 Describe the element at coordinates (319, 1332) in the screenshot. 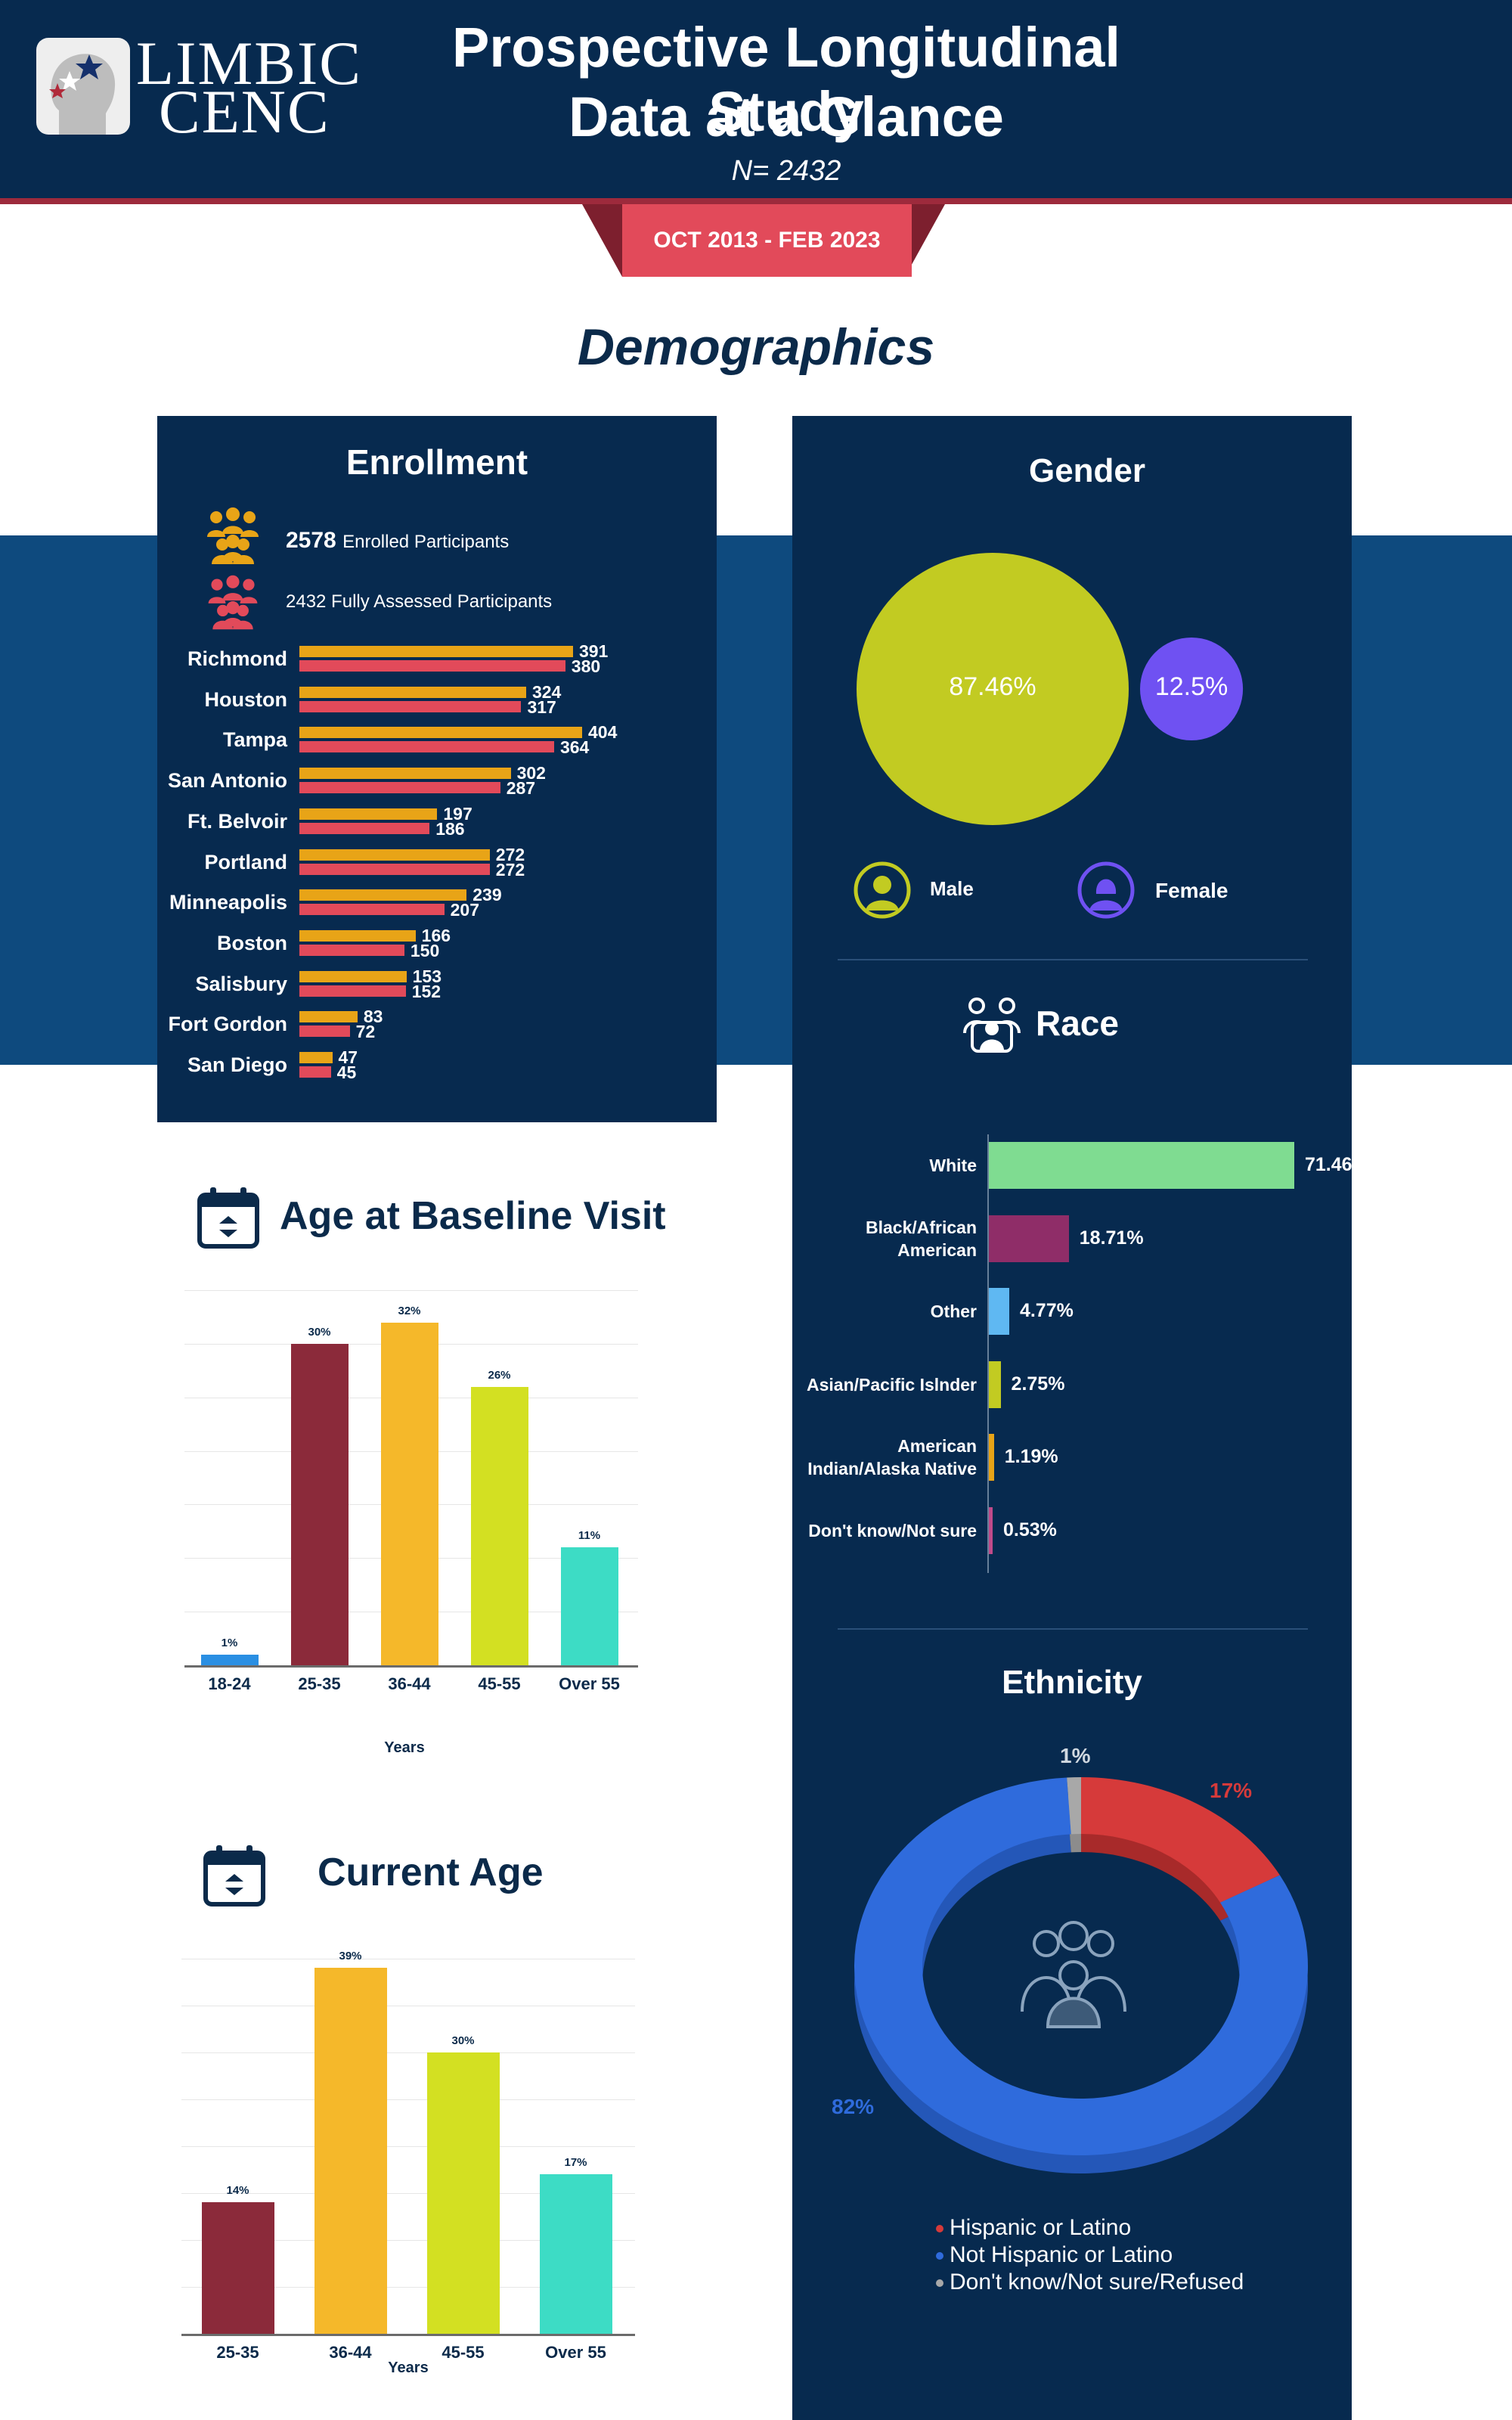

I see `age-bar-value-label: 30%` at that location.